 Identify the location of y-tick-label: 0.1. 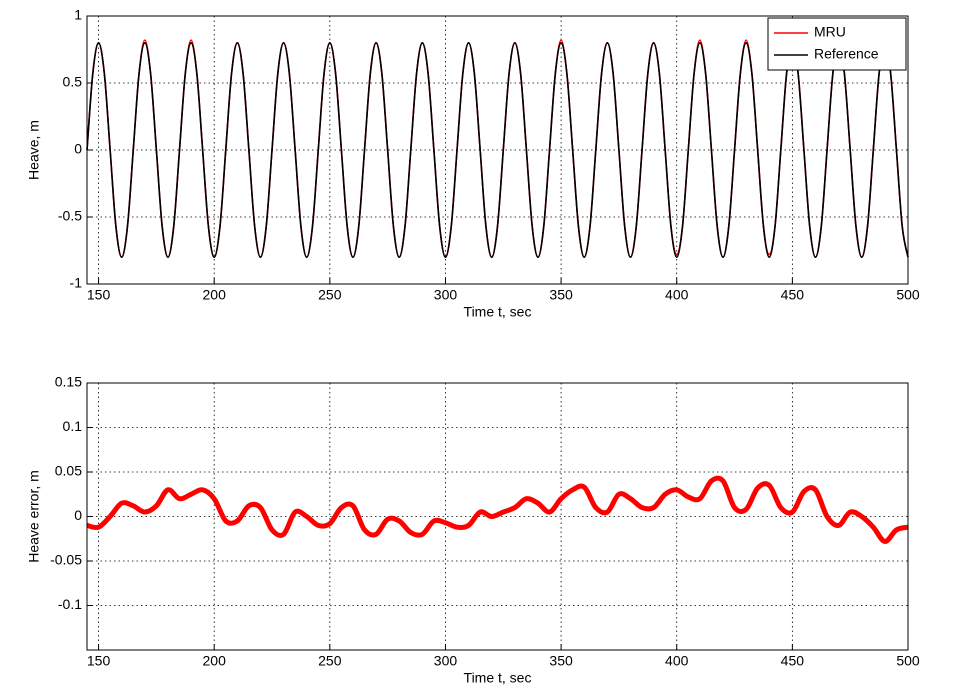
(73, 426).